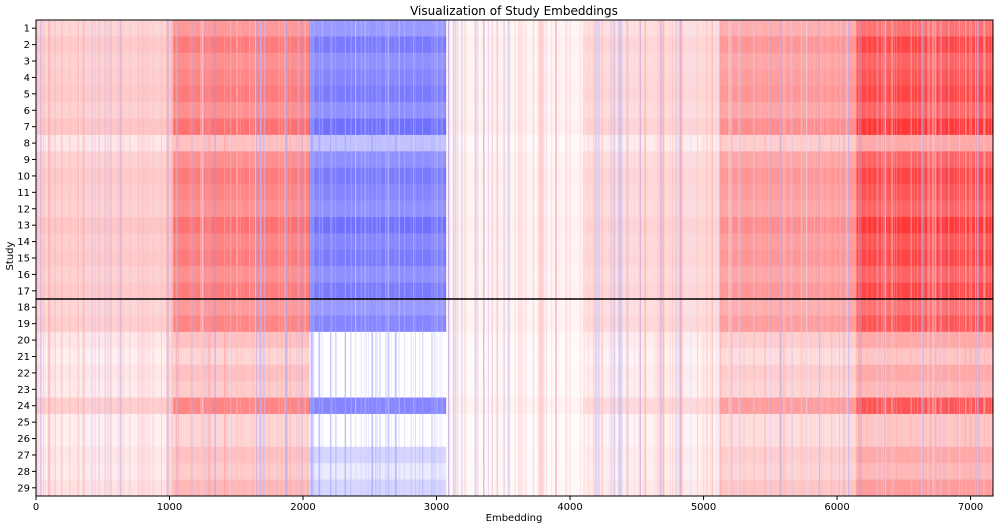 The width and height of the screenshot is (999, 528). What do you see at coordinates (23, 176) in the screenshot?
I see `y-tick-label: 10` at bounding box center [23, 176].